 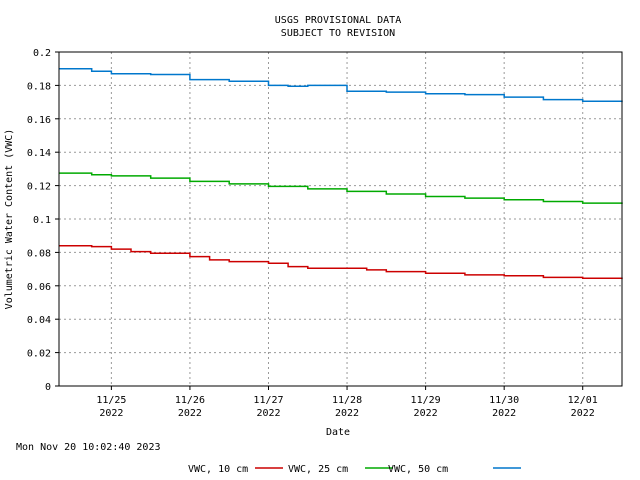 I want to click on generated-timestamp: Mon Nov 20 10:02:40 2023, so click(x=88, y=447).